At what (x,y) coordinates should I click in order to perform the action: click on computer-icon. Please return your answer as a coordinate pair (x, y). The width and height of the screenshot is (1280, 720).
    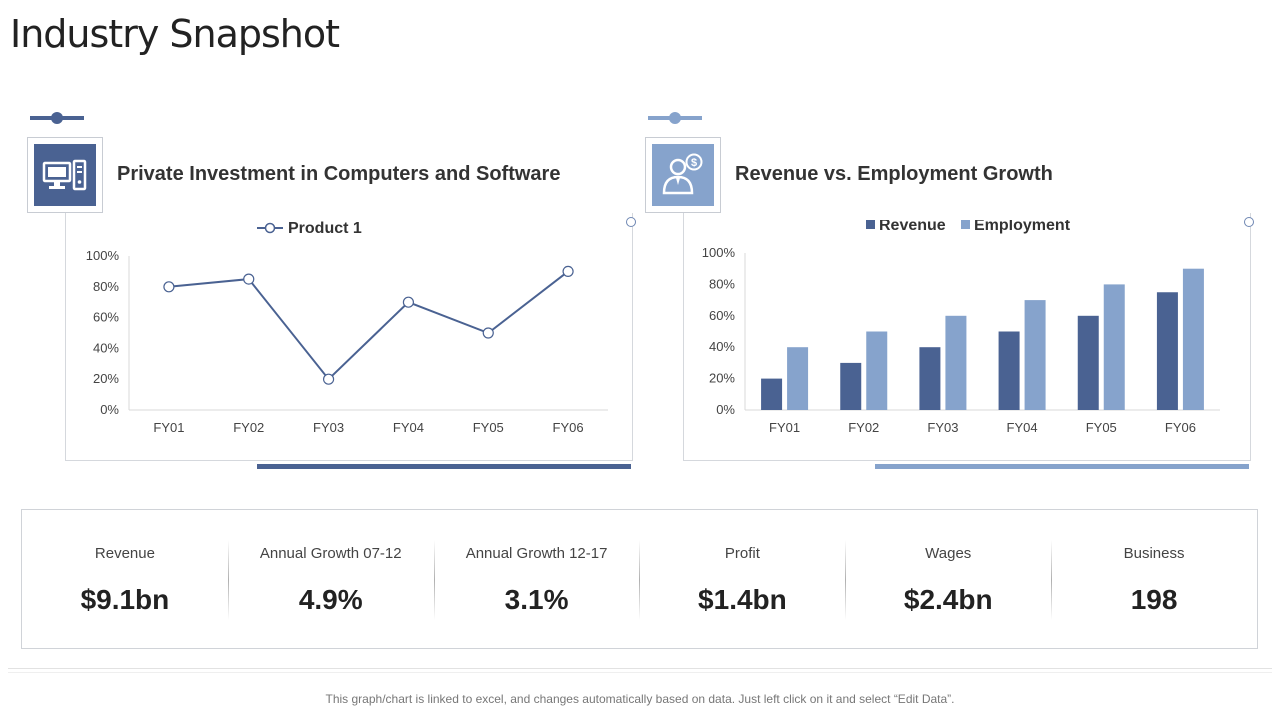
    Looking at the image, I should click on (65, 175).